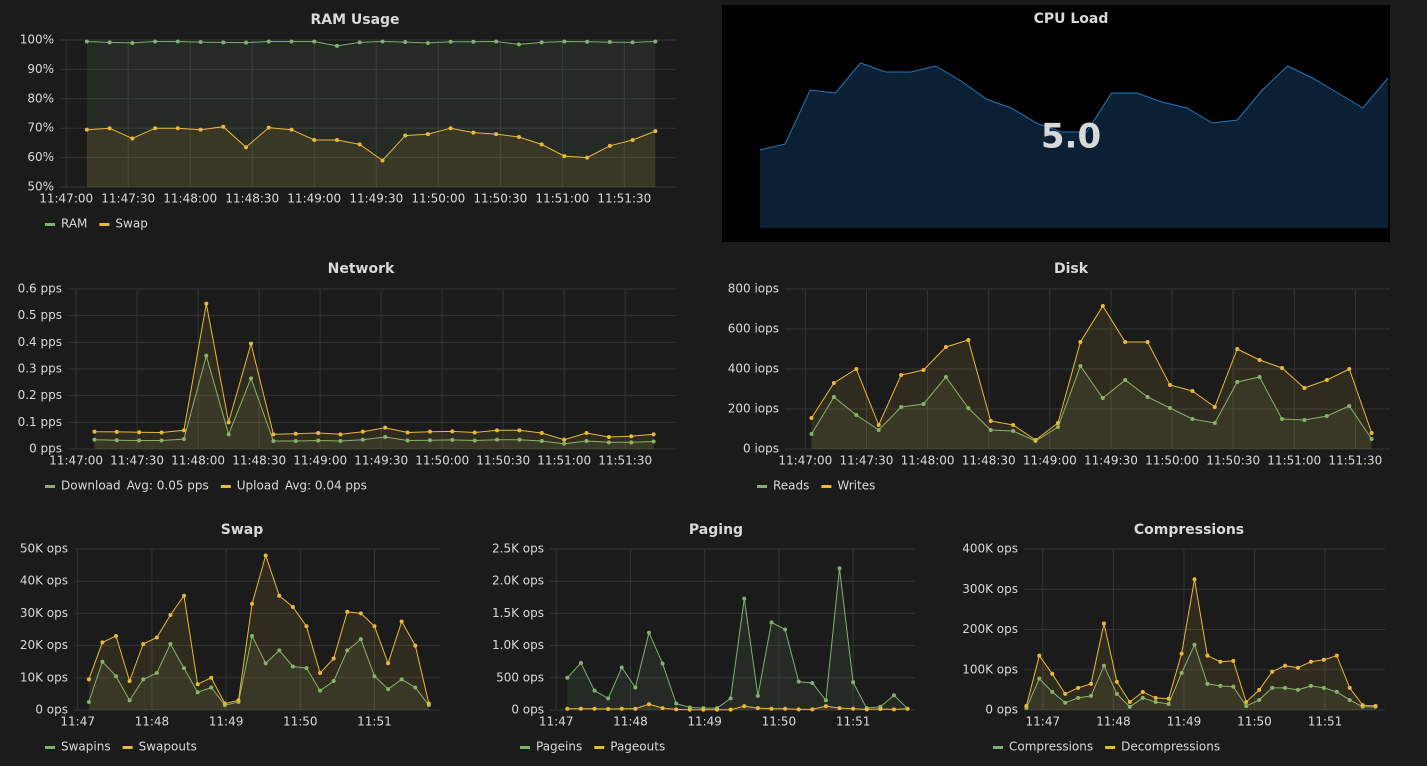 The width and height of the screenshot is (1427, 766). What do you see at coordinates (438, 199) in the screenshot?
I see `x-tick-label: 11:50:00` at bounding box center [438, 199].